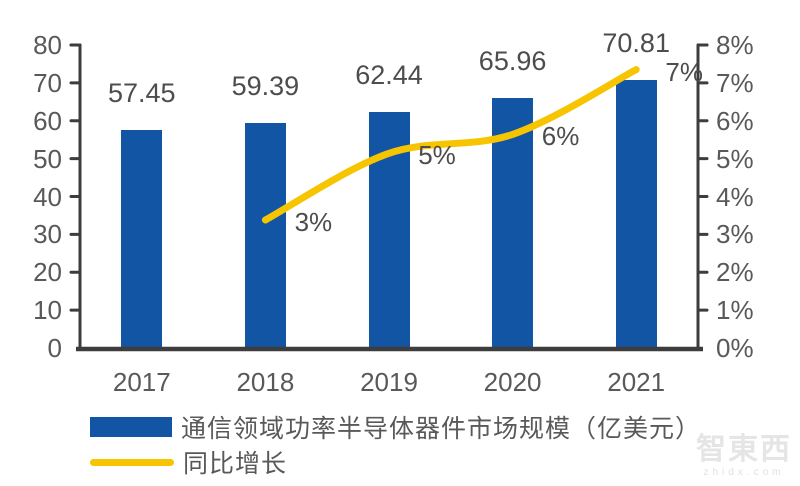  I want to click on y-axis-right-tick-label: 8%, so click(735, 45).